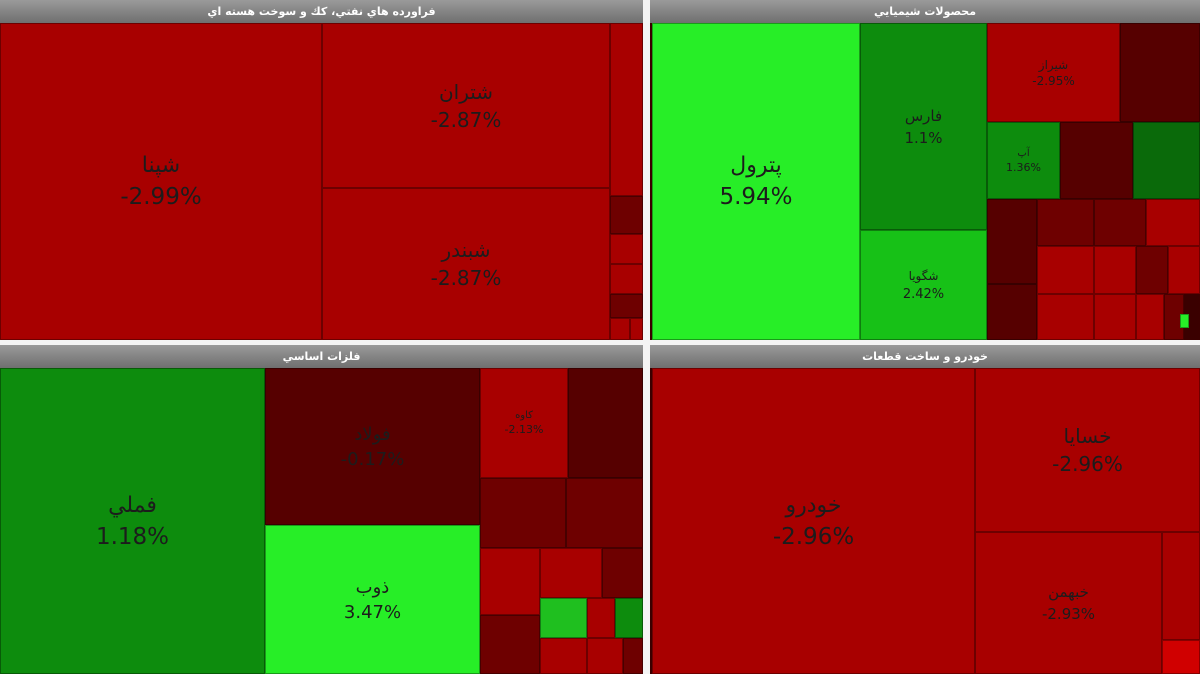 The width and height of the screenshot is (1200, 674). I want to click on tile-label: خسايا, so click(1087, 436).